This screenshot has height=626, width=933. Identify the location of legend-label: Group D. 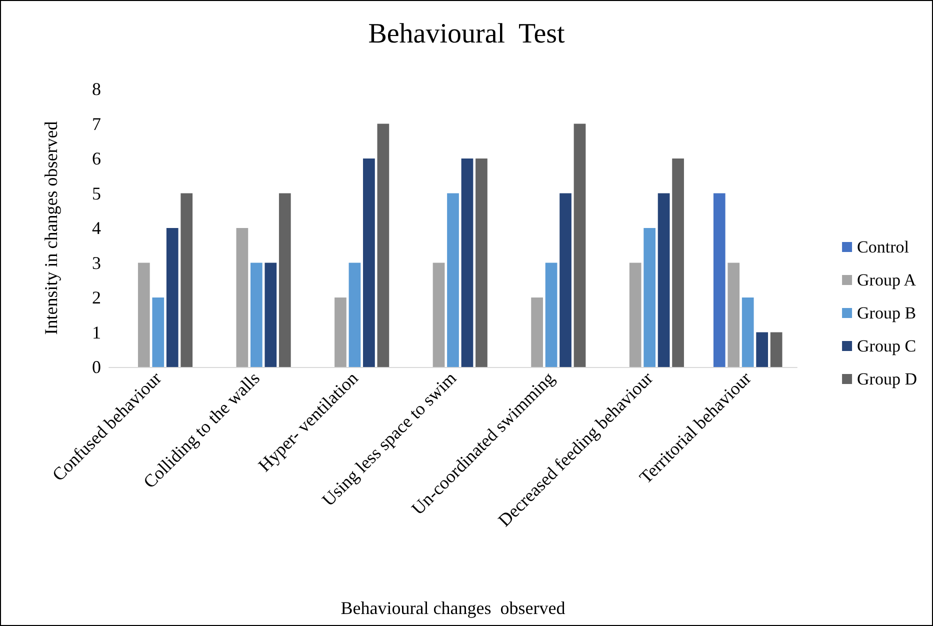
(887, 379).